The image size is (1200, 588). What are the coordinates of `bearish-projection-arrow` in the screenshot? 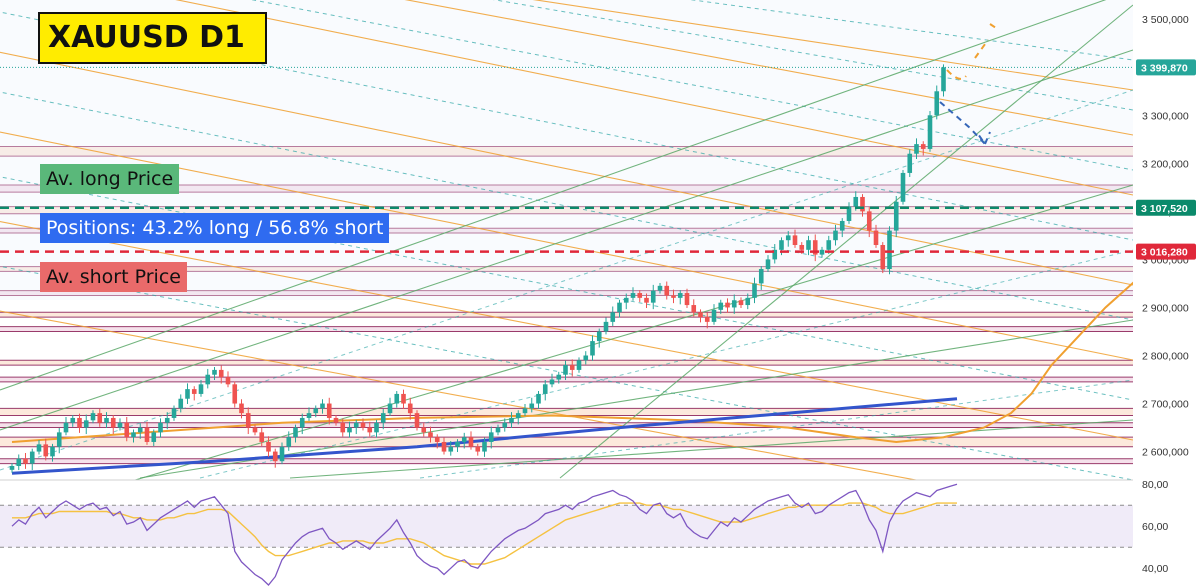 It's located at (965, 123).